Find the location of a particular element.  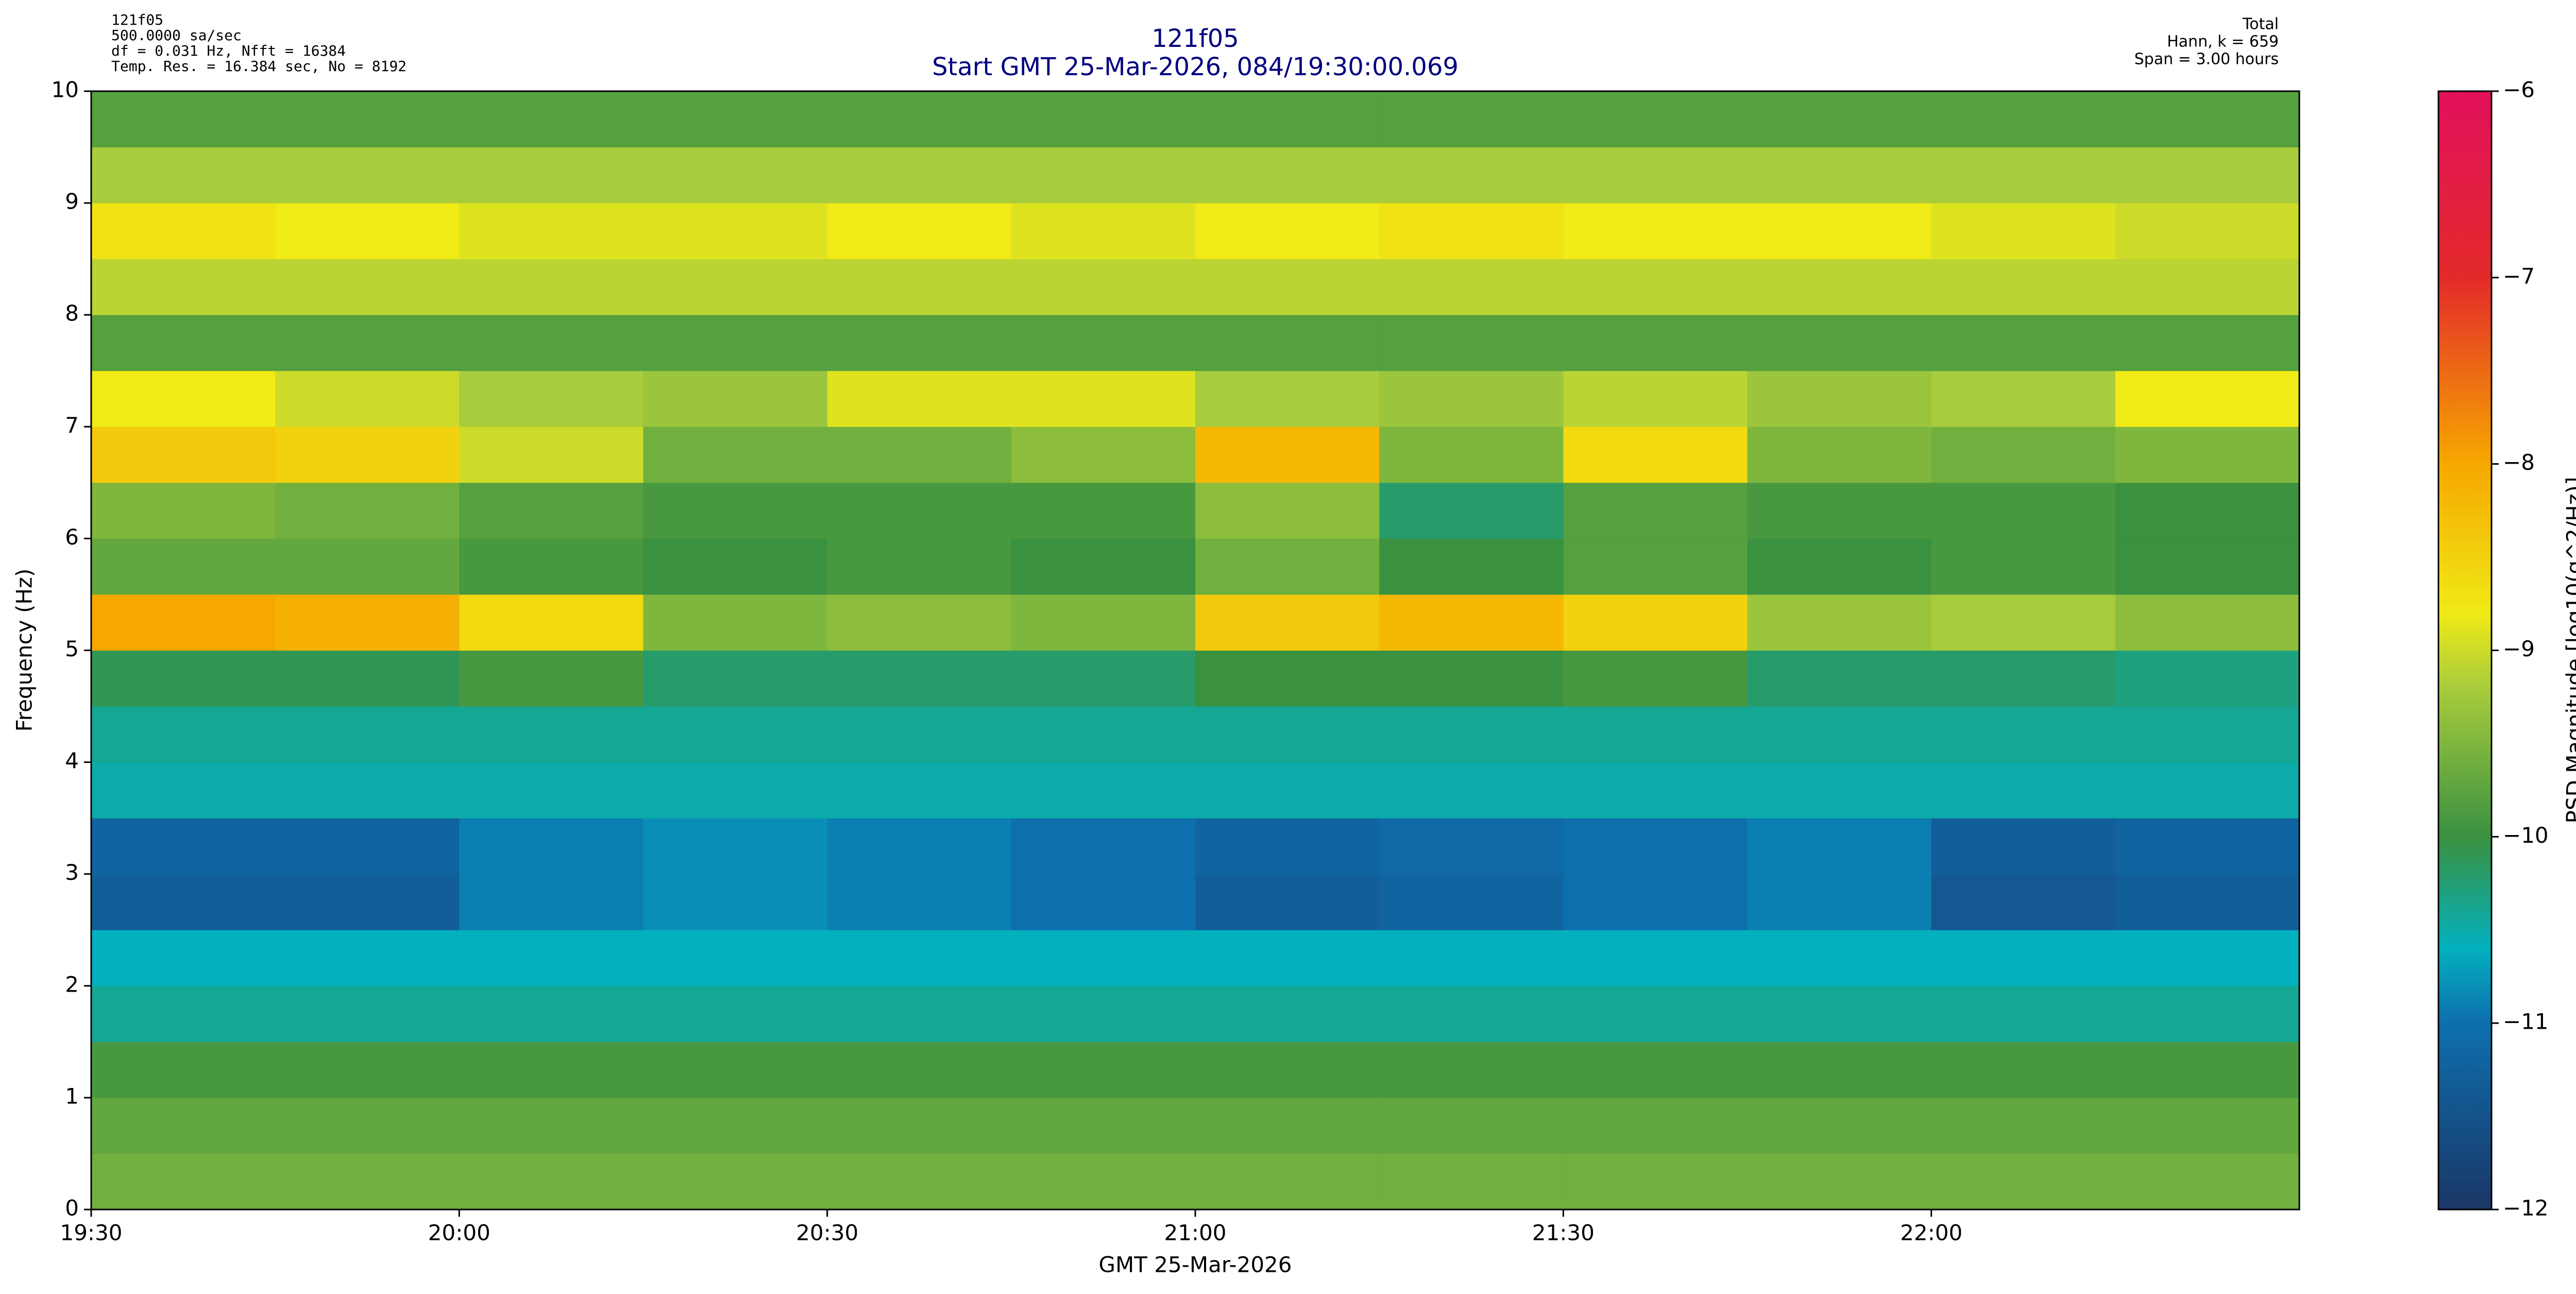

colorbar-tick-label: −6 is located at coordinates (2519, 90).